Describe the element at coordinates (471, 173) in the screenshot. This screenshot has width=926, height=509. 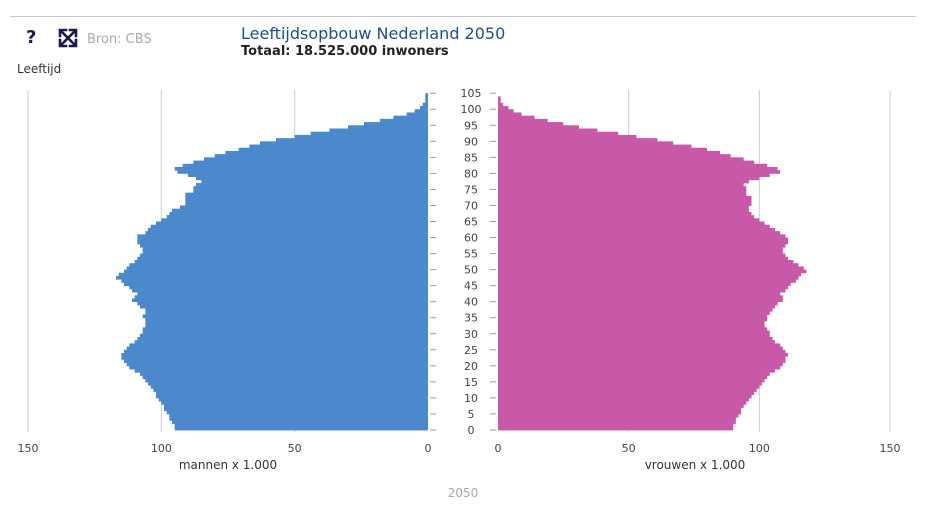
I see `age-tick-label: 80` at that location.